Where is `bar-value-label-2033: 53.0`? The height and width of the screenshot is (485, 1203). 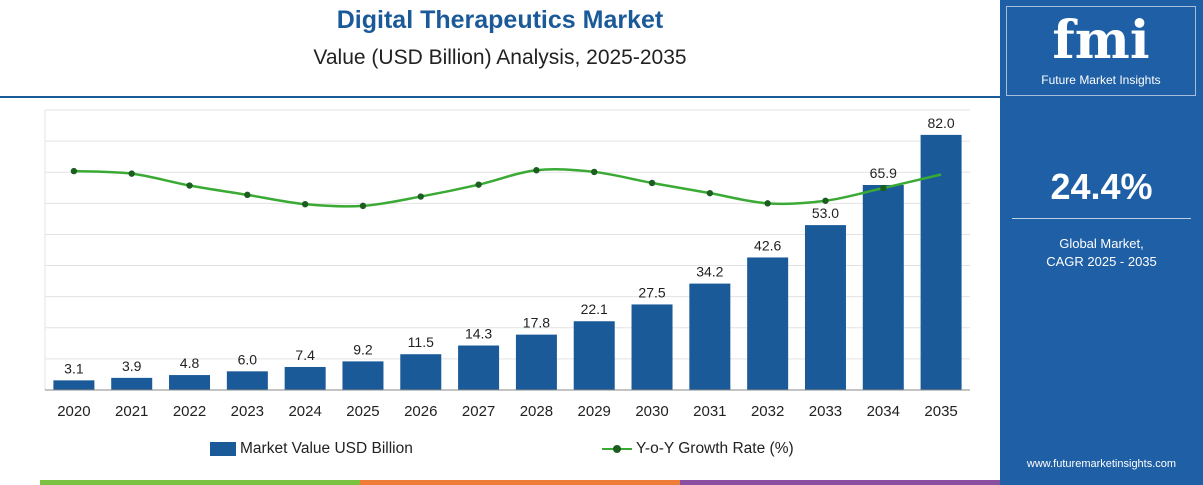
bar-value-label-2033: 53.0 is located at coordinates (825, 213).